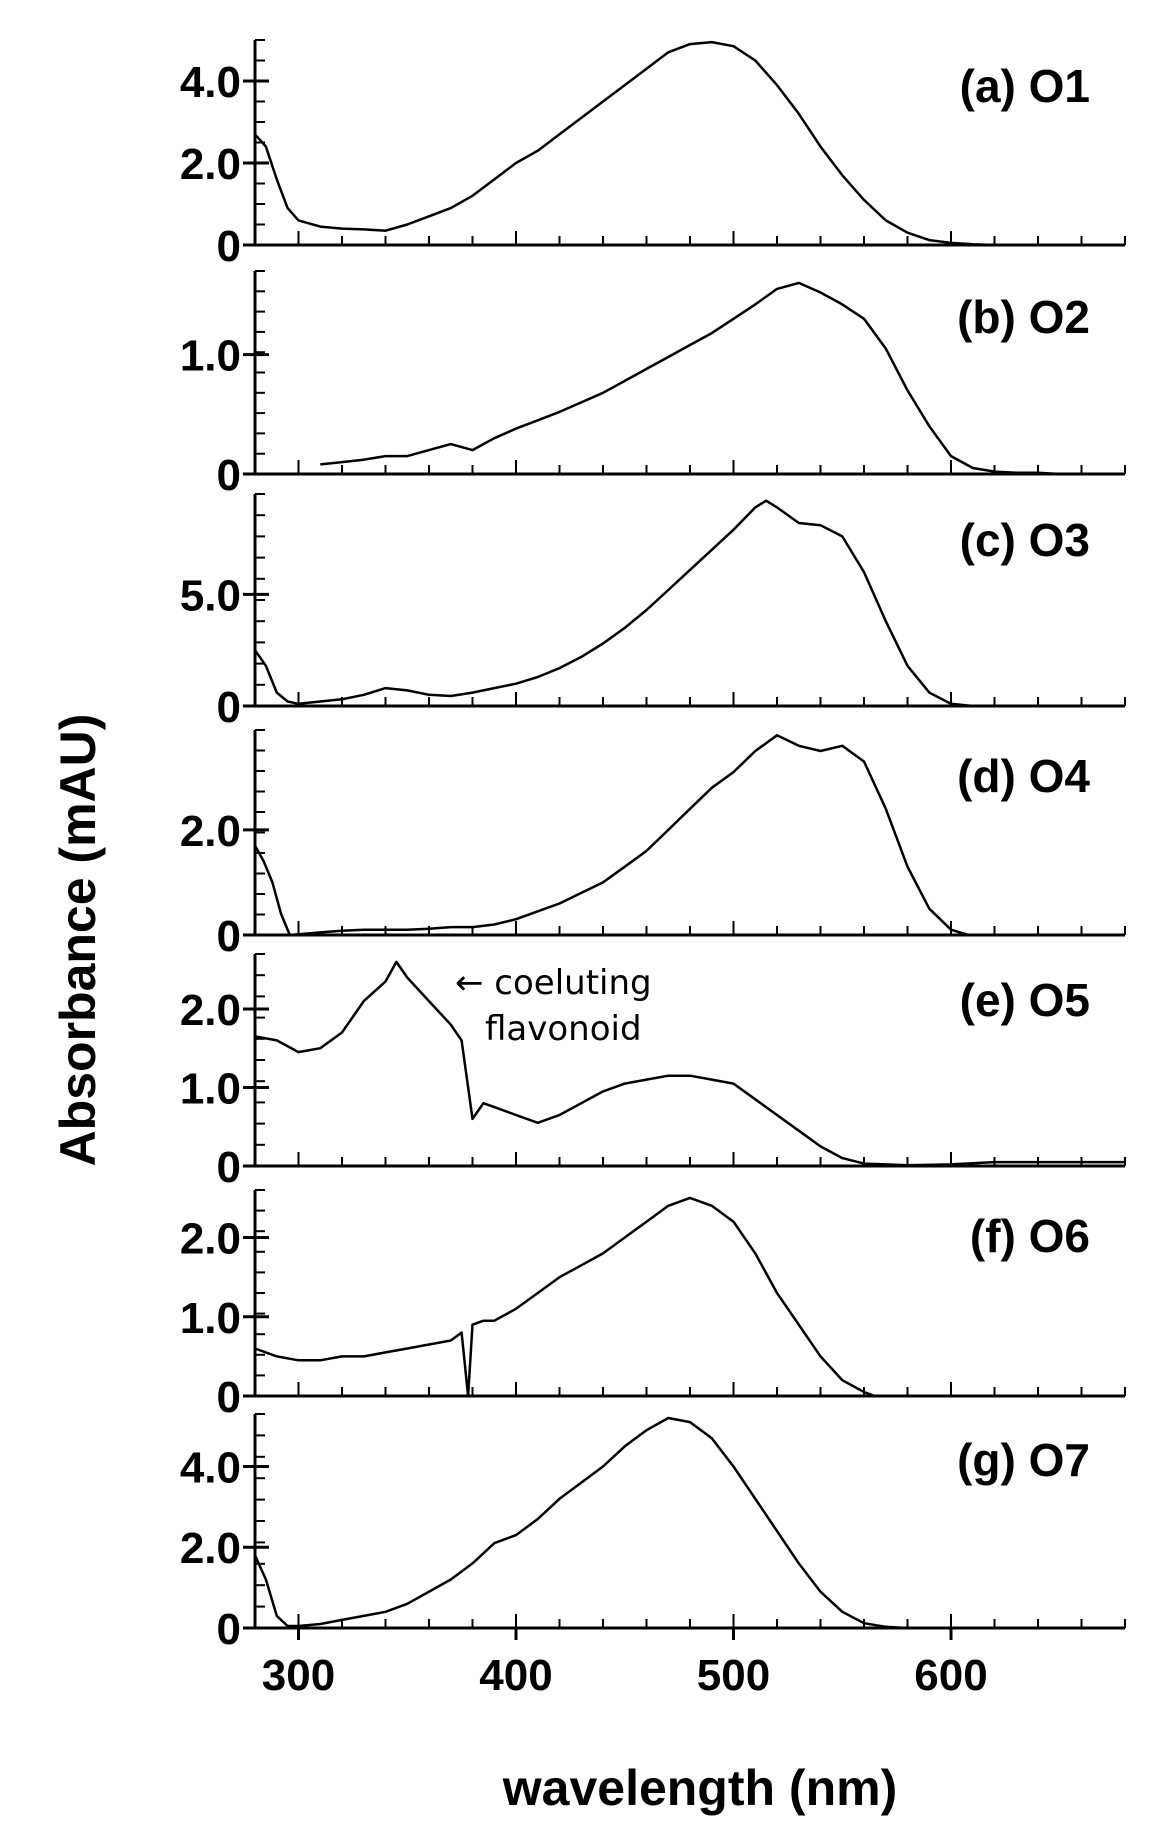 The height and width of the screenshot is (1824, 1161). I want to click on panel-4: 0 1.0 2.0 (e) O5, so click(653, 1072).